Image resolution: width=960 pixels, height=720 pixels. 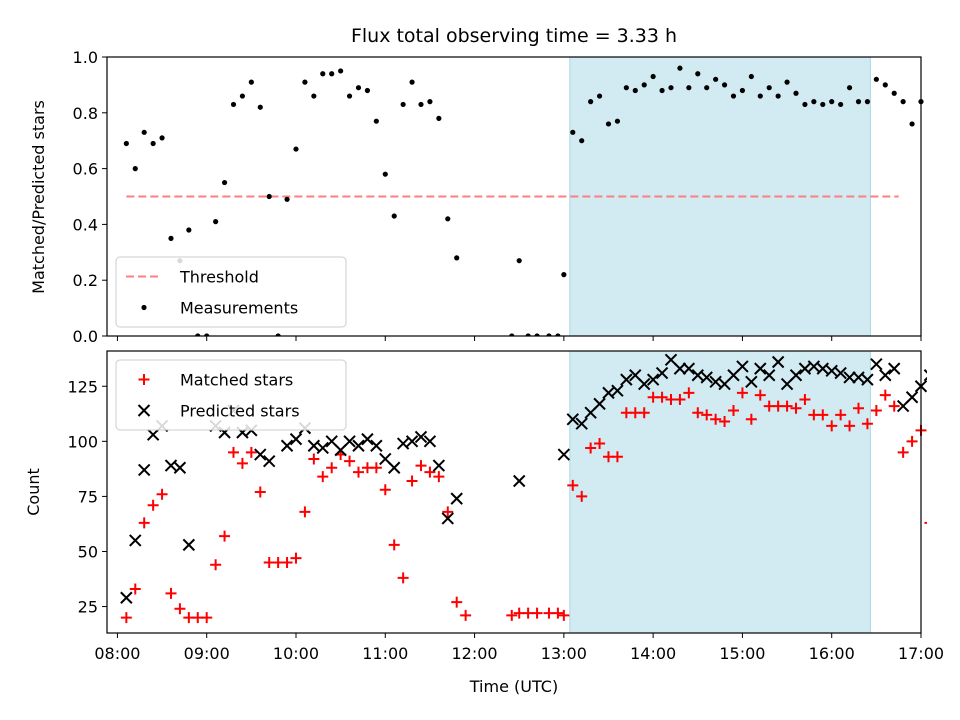 What do you see at coordinates (82, 386) in the screenshot?
I see `y-tick-label: 125` at bounding box center [82, 386].